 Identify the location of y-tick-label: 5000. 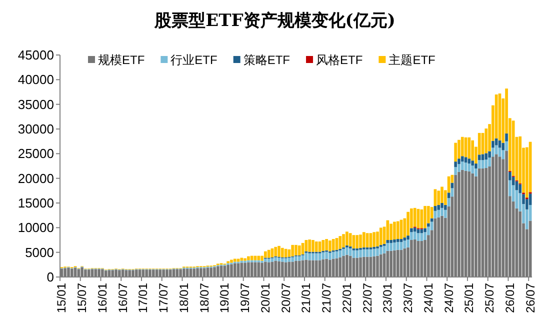
(39, 252).